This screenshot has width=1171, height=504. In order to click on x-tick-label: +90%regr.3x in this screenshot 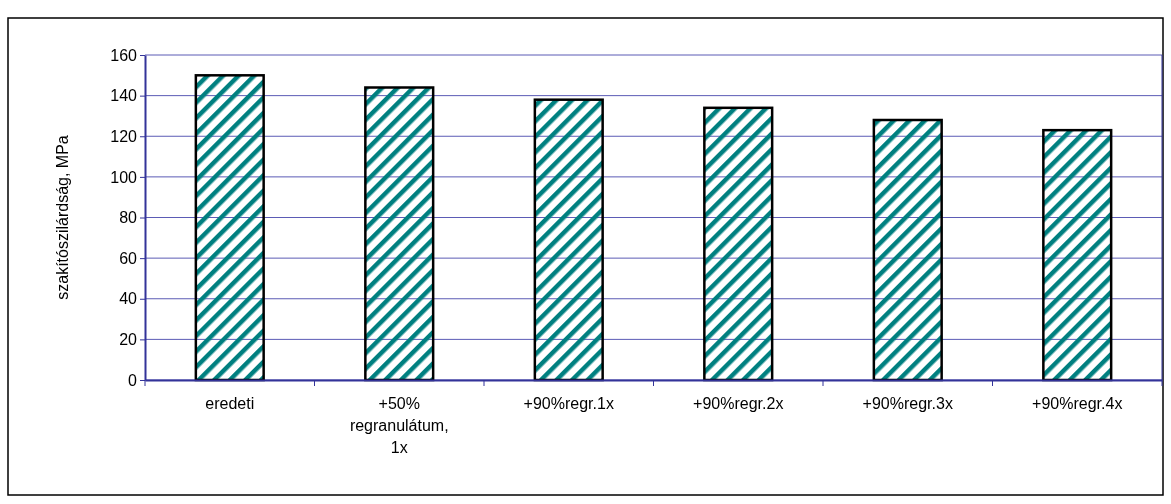, I will do `click(907, 404)`.